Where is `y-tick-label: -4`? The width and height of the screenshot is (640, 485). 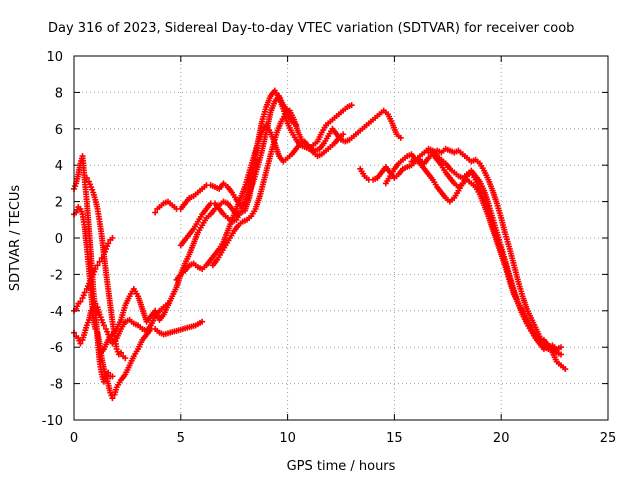
y-tick-label: -4 is located at coordinates (56, 312).